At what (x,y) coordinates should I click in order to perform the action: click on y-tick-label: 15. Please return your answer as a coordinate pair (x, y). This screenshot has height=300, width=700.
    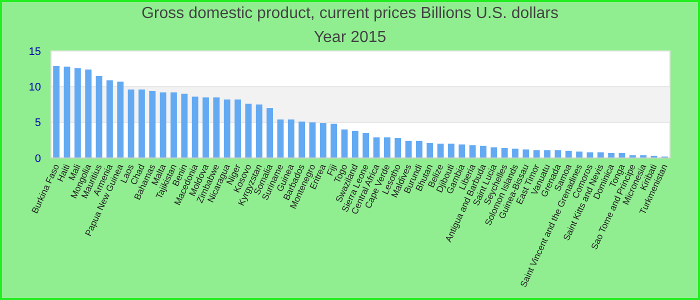
    Looking at the image, I should click on (34, 52).